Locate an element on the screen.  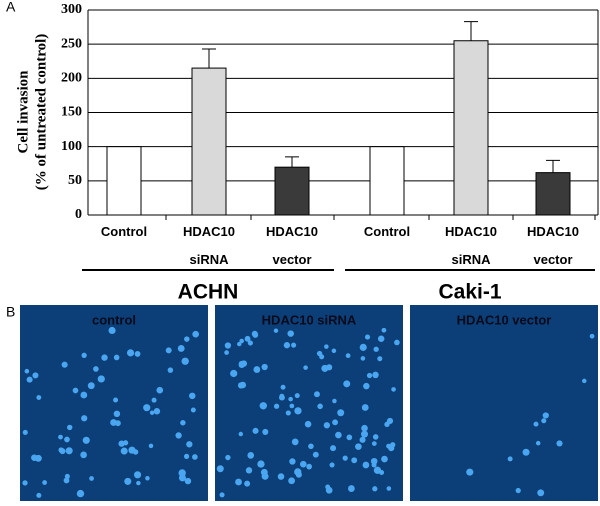
micro-image is located at coordinates (504, 403).